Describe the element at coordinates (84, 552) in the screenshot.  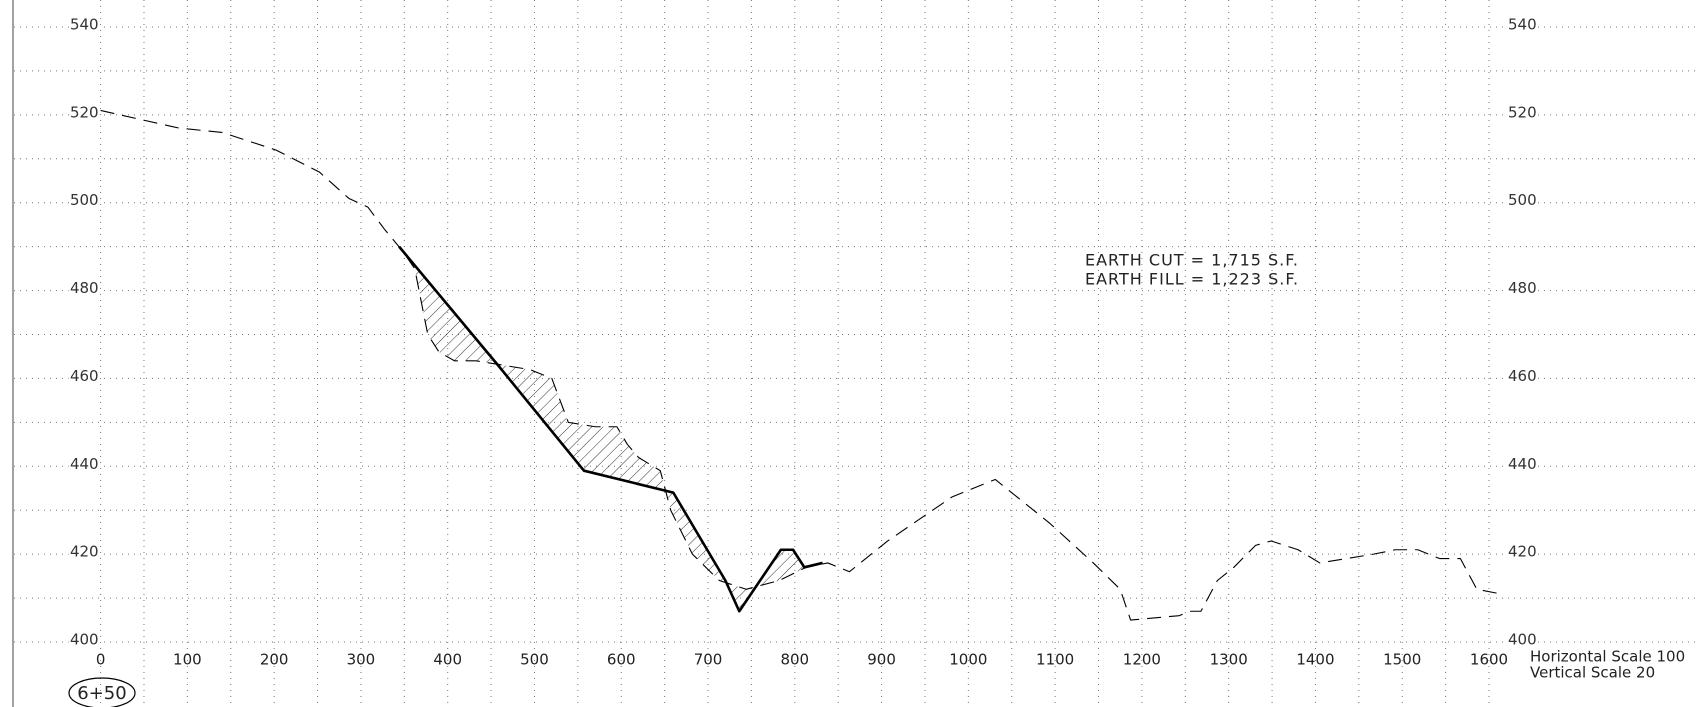
I see `y-tick-label: 420` at that location.